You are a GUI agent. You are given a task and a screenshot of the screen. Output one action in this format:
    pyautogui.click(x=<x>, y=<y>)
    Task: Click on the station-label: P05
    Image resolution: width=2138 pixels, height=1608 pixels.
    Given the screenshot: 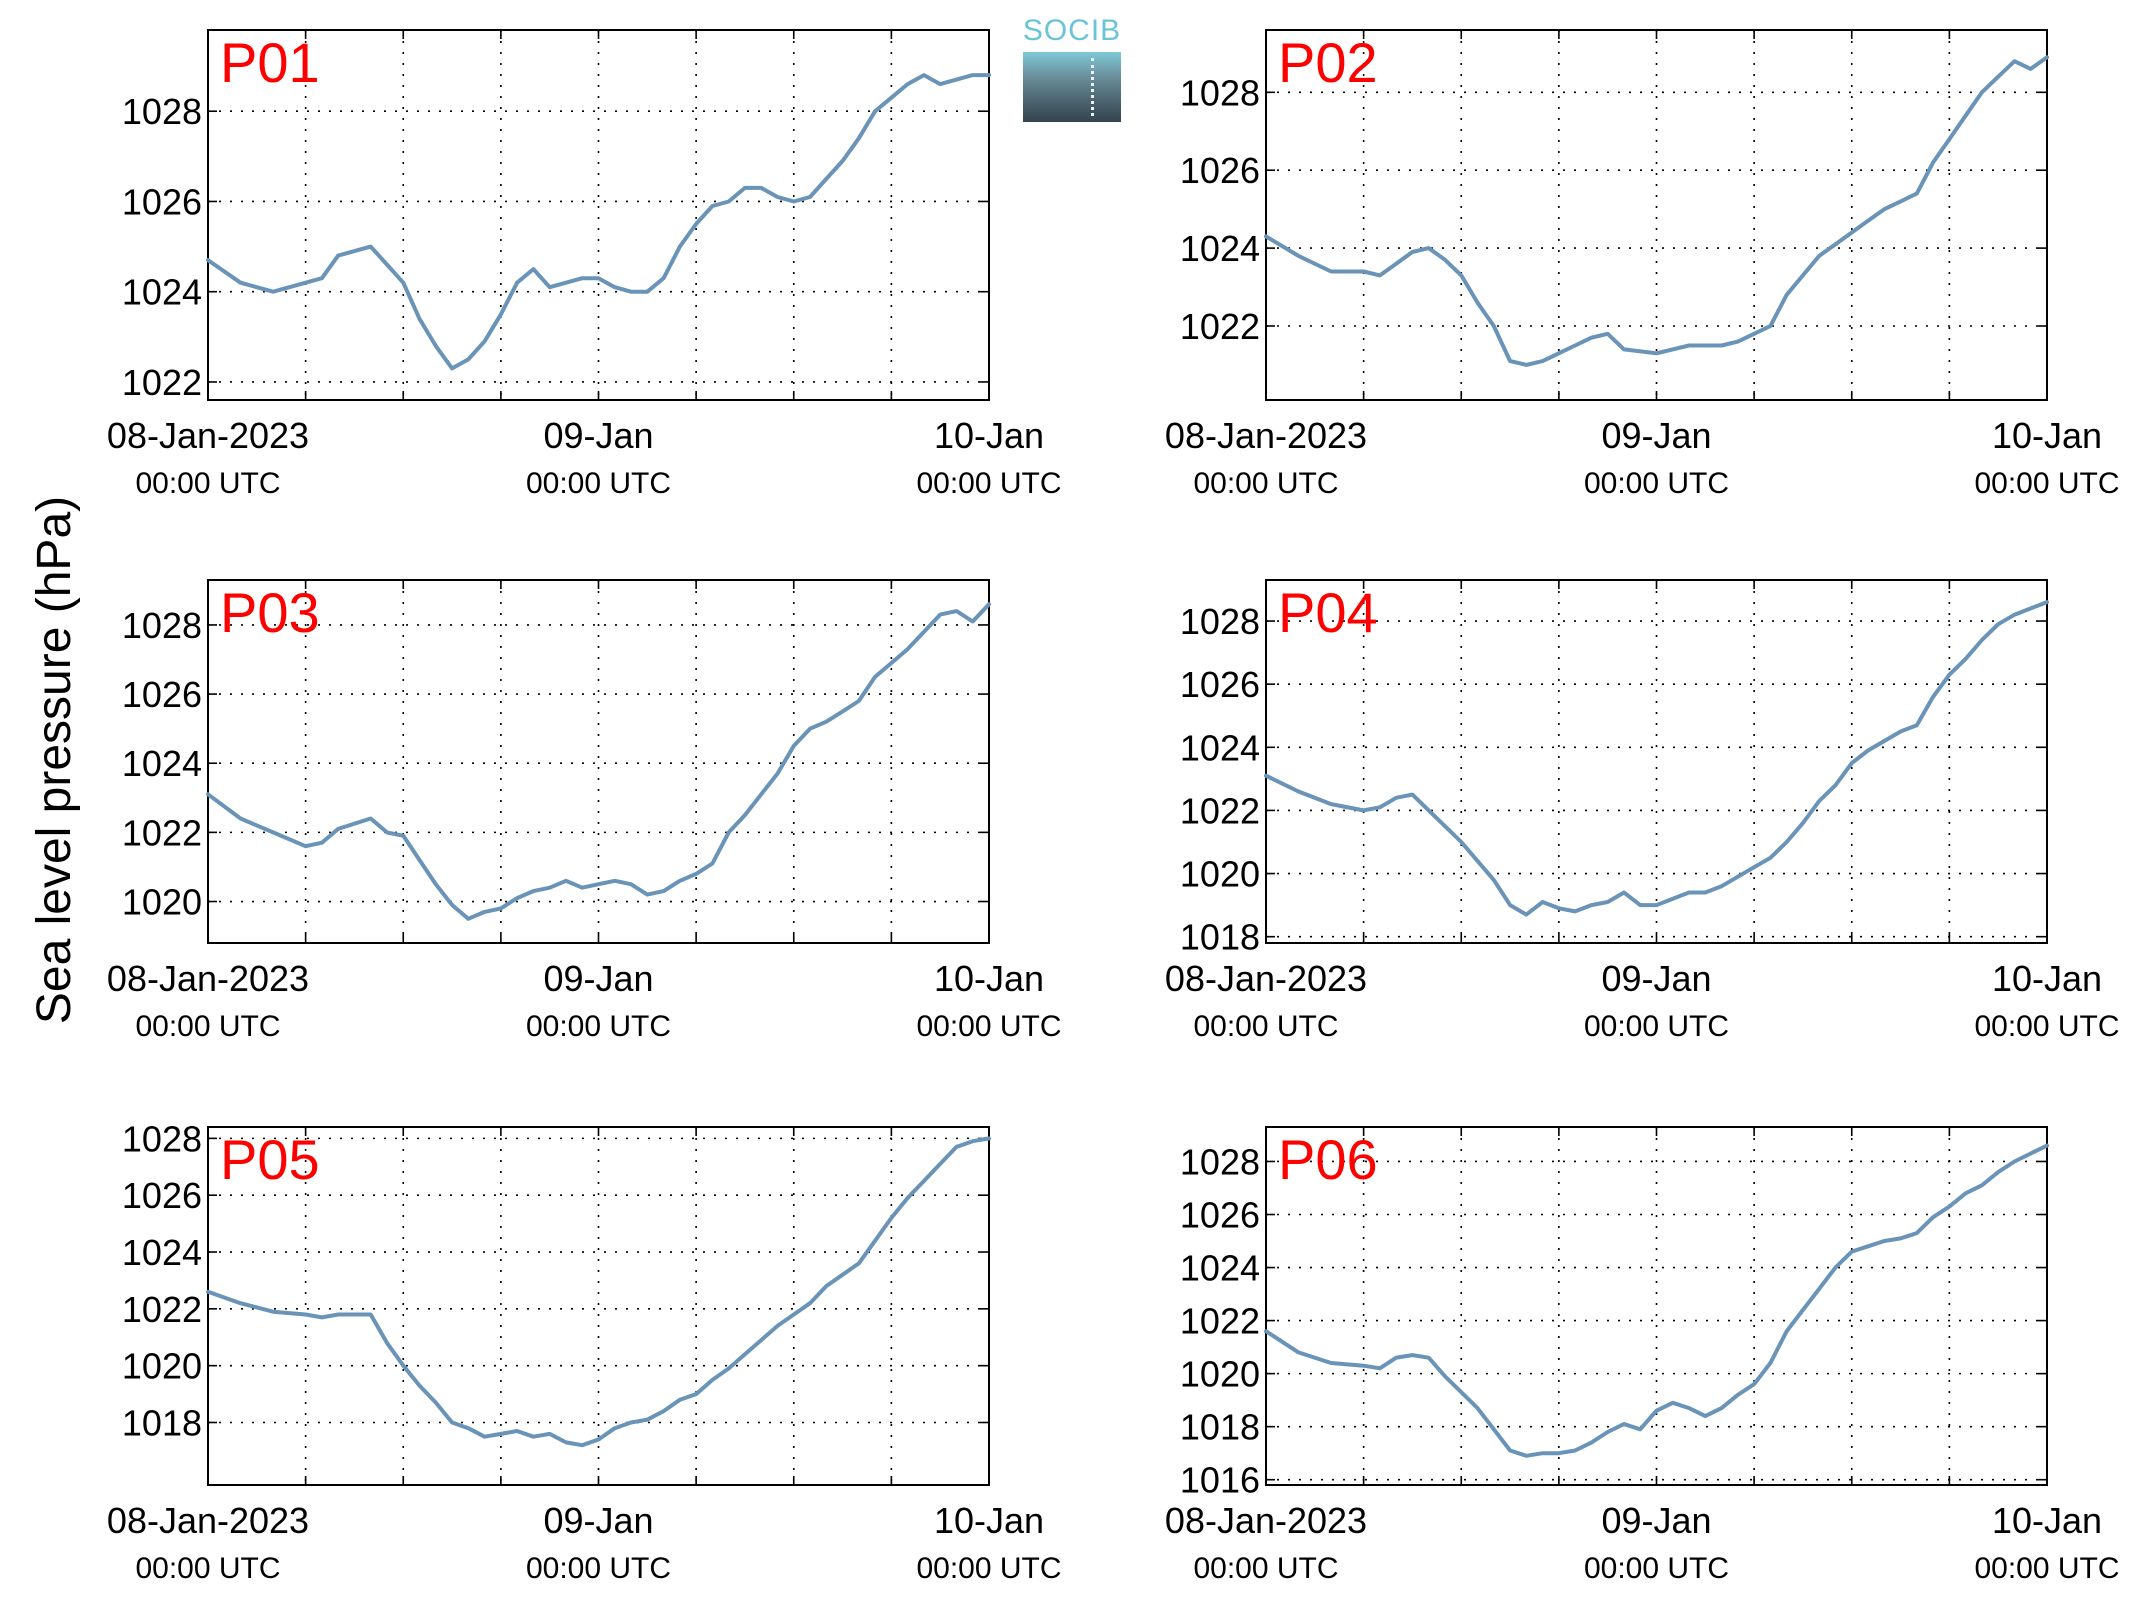 What is the action you would take?
    pyautogui.click(x=270, y=1159)
    